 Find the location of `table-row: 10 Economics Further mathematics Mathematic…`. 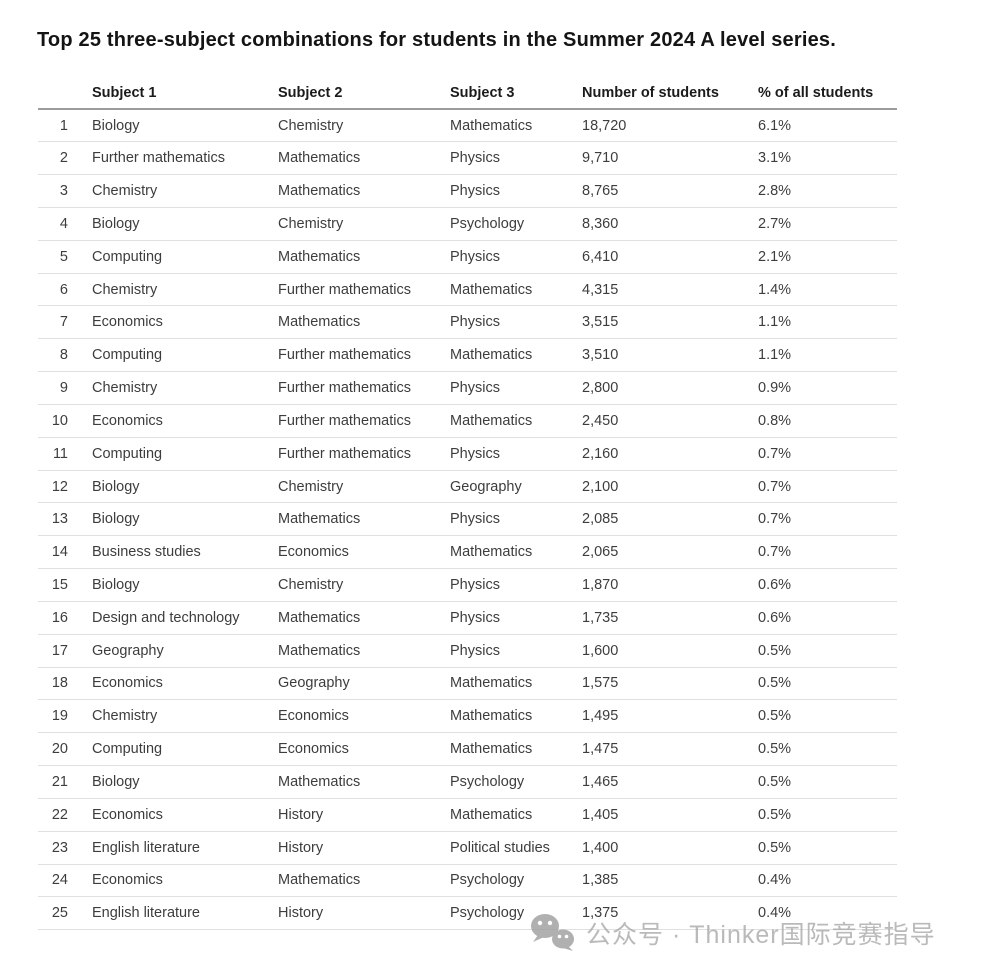

table-row: 10 Economics Further mathematics Mathematic… is located at coordinates (467, 421).